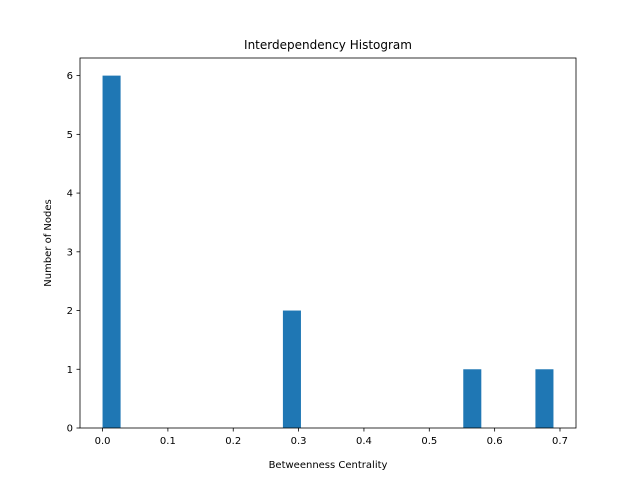  Describe the element at coordinates (328, 45) in the screenshot. I see `chart-title: Interdependency Histogram` at that location.